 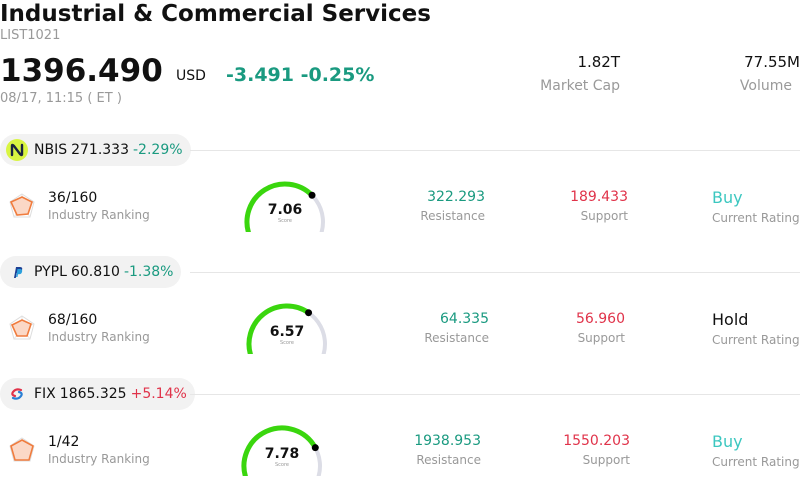 What do you see at coordinates (17, 150) in the screenshot?
I see `nbis-logo-icon` at bounding box center [17, 150].